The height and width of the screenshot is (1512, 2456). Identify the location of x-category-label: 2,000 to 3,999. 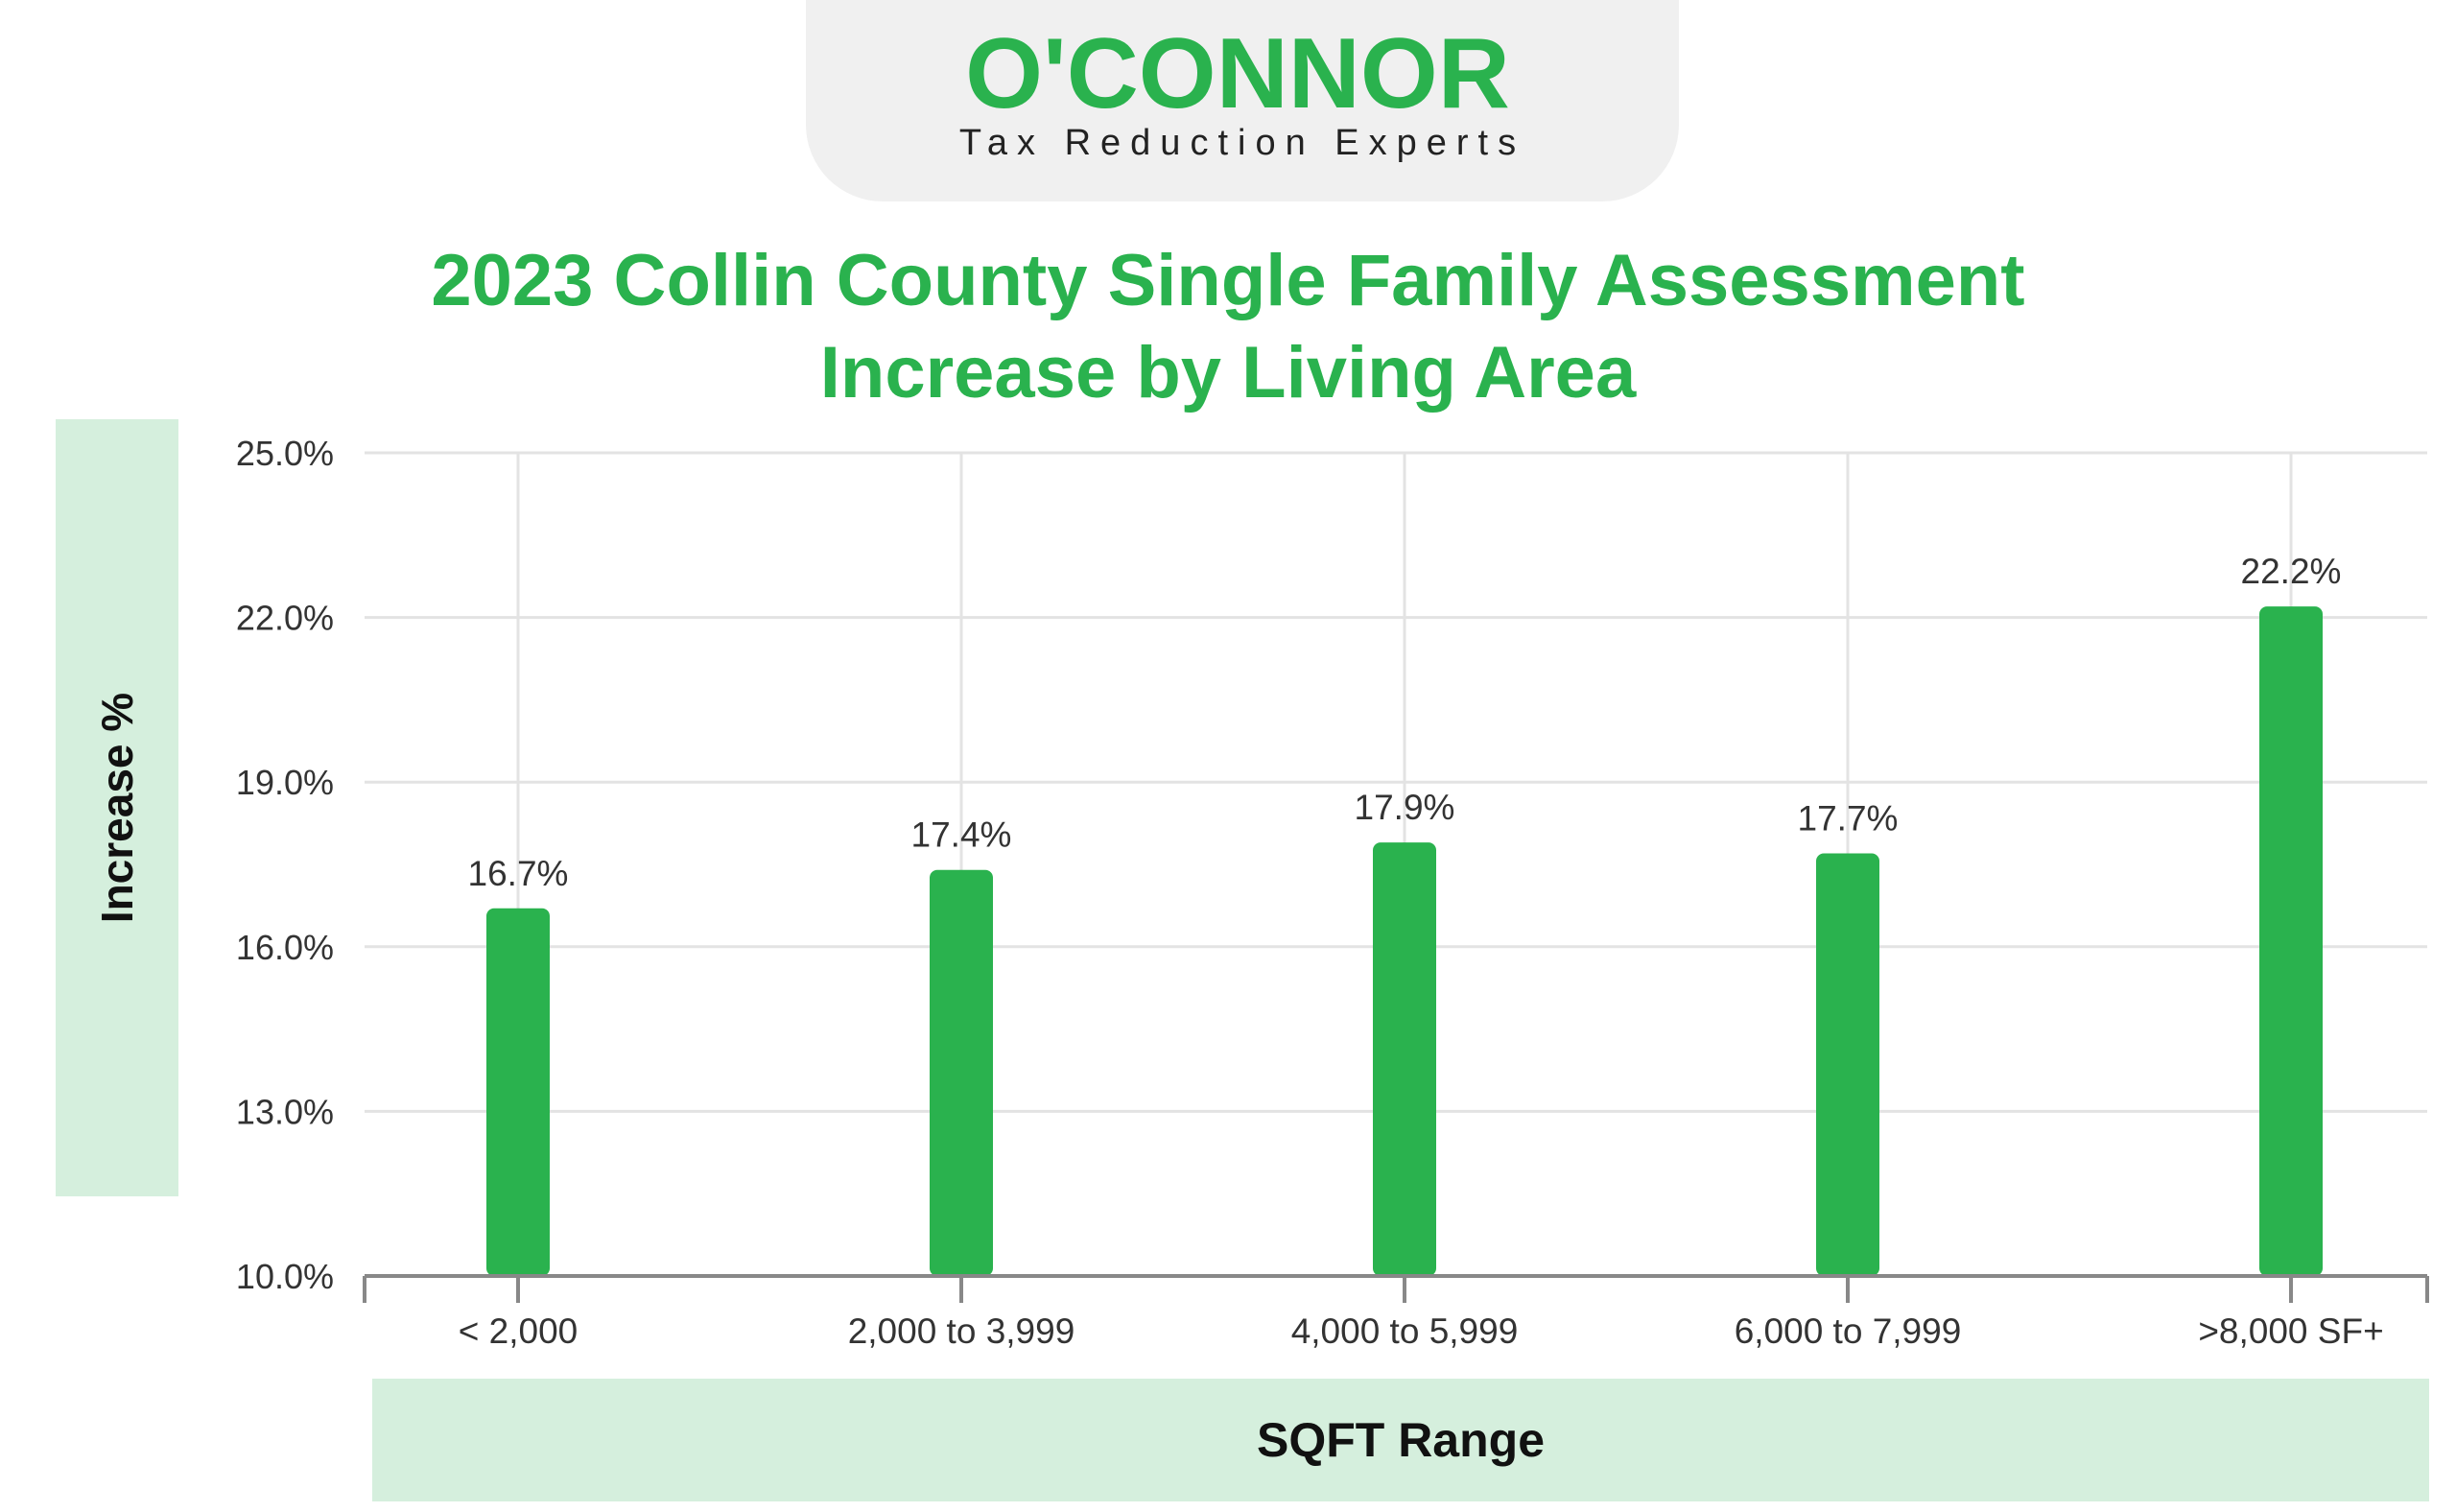
(961, 1331).